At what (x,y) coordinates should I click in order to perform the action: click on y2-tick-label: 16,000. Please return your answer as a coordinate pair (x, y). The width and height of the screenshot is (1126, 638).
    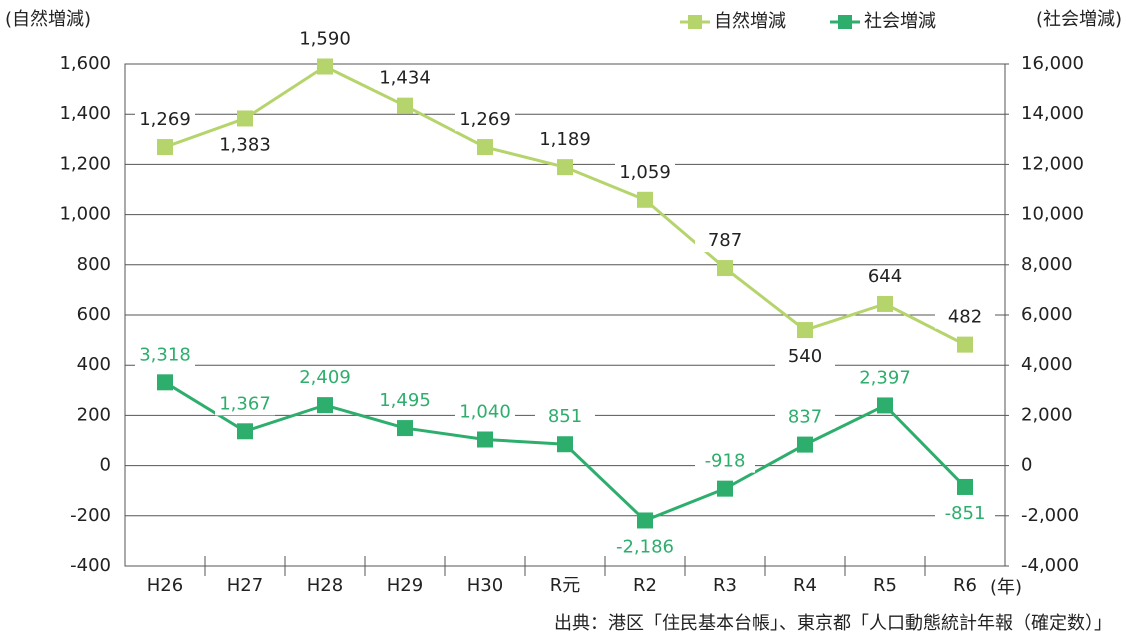
    Looking at the image, I should click on (1052, 63).